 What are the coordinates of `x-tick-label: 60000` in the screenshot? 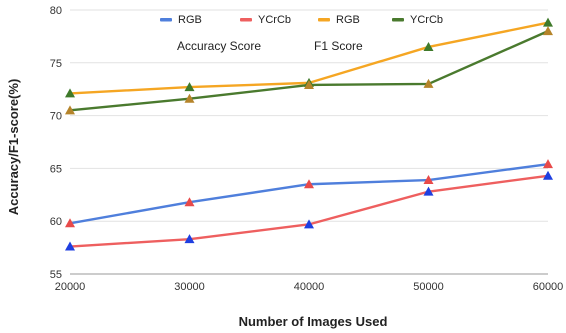 It's located at (548, 287).